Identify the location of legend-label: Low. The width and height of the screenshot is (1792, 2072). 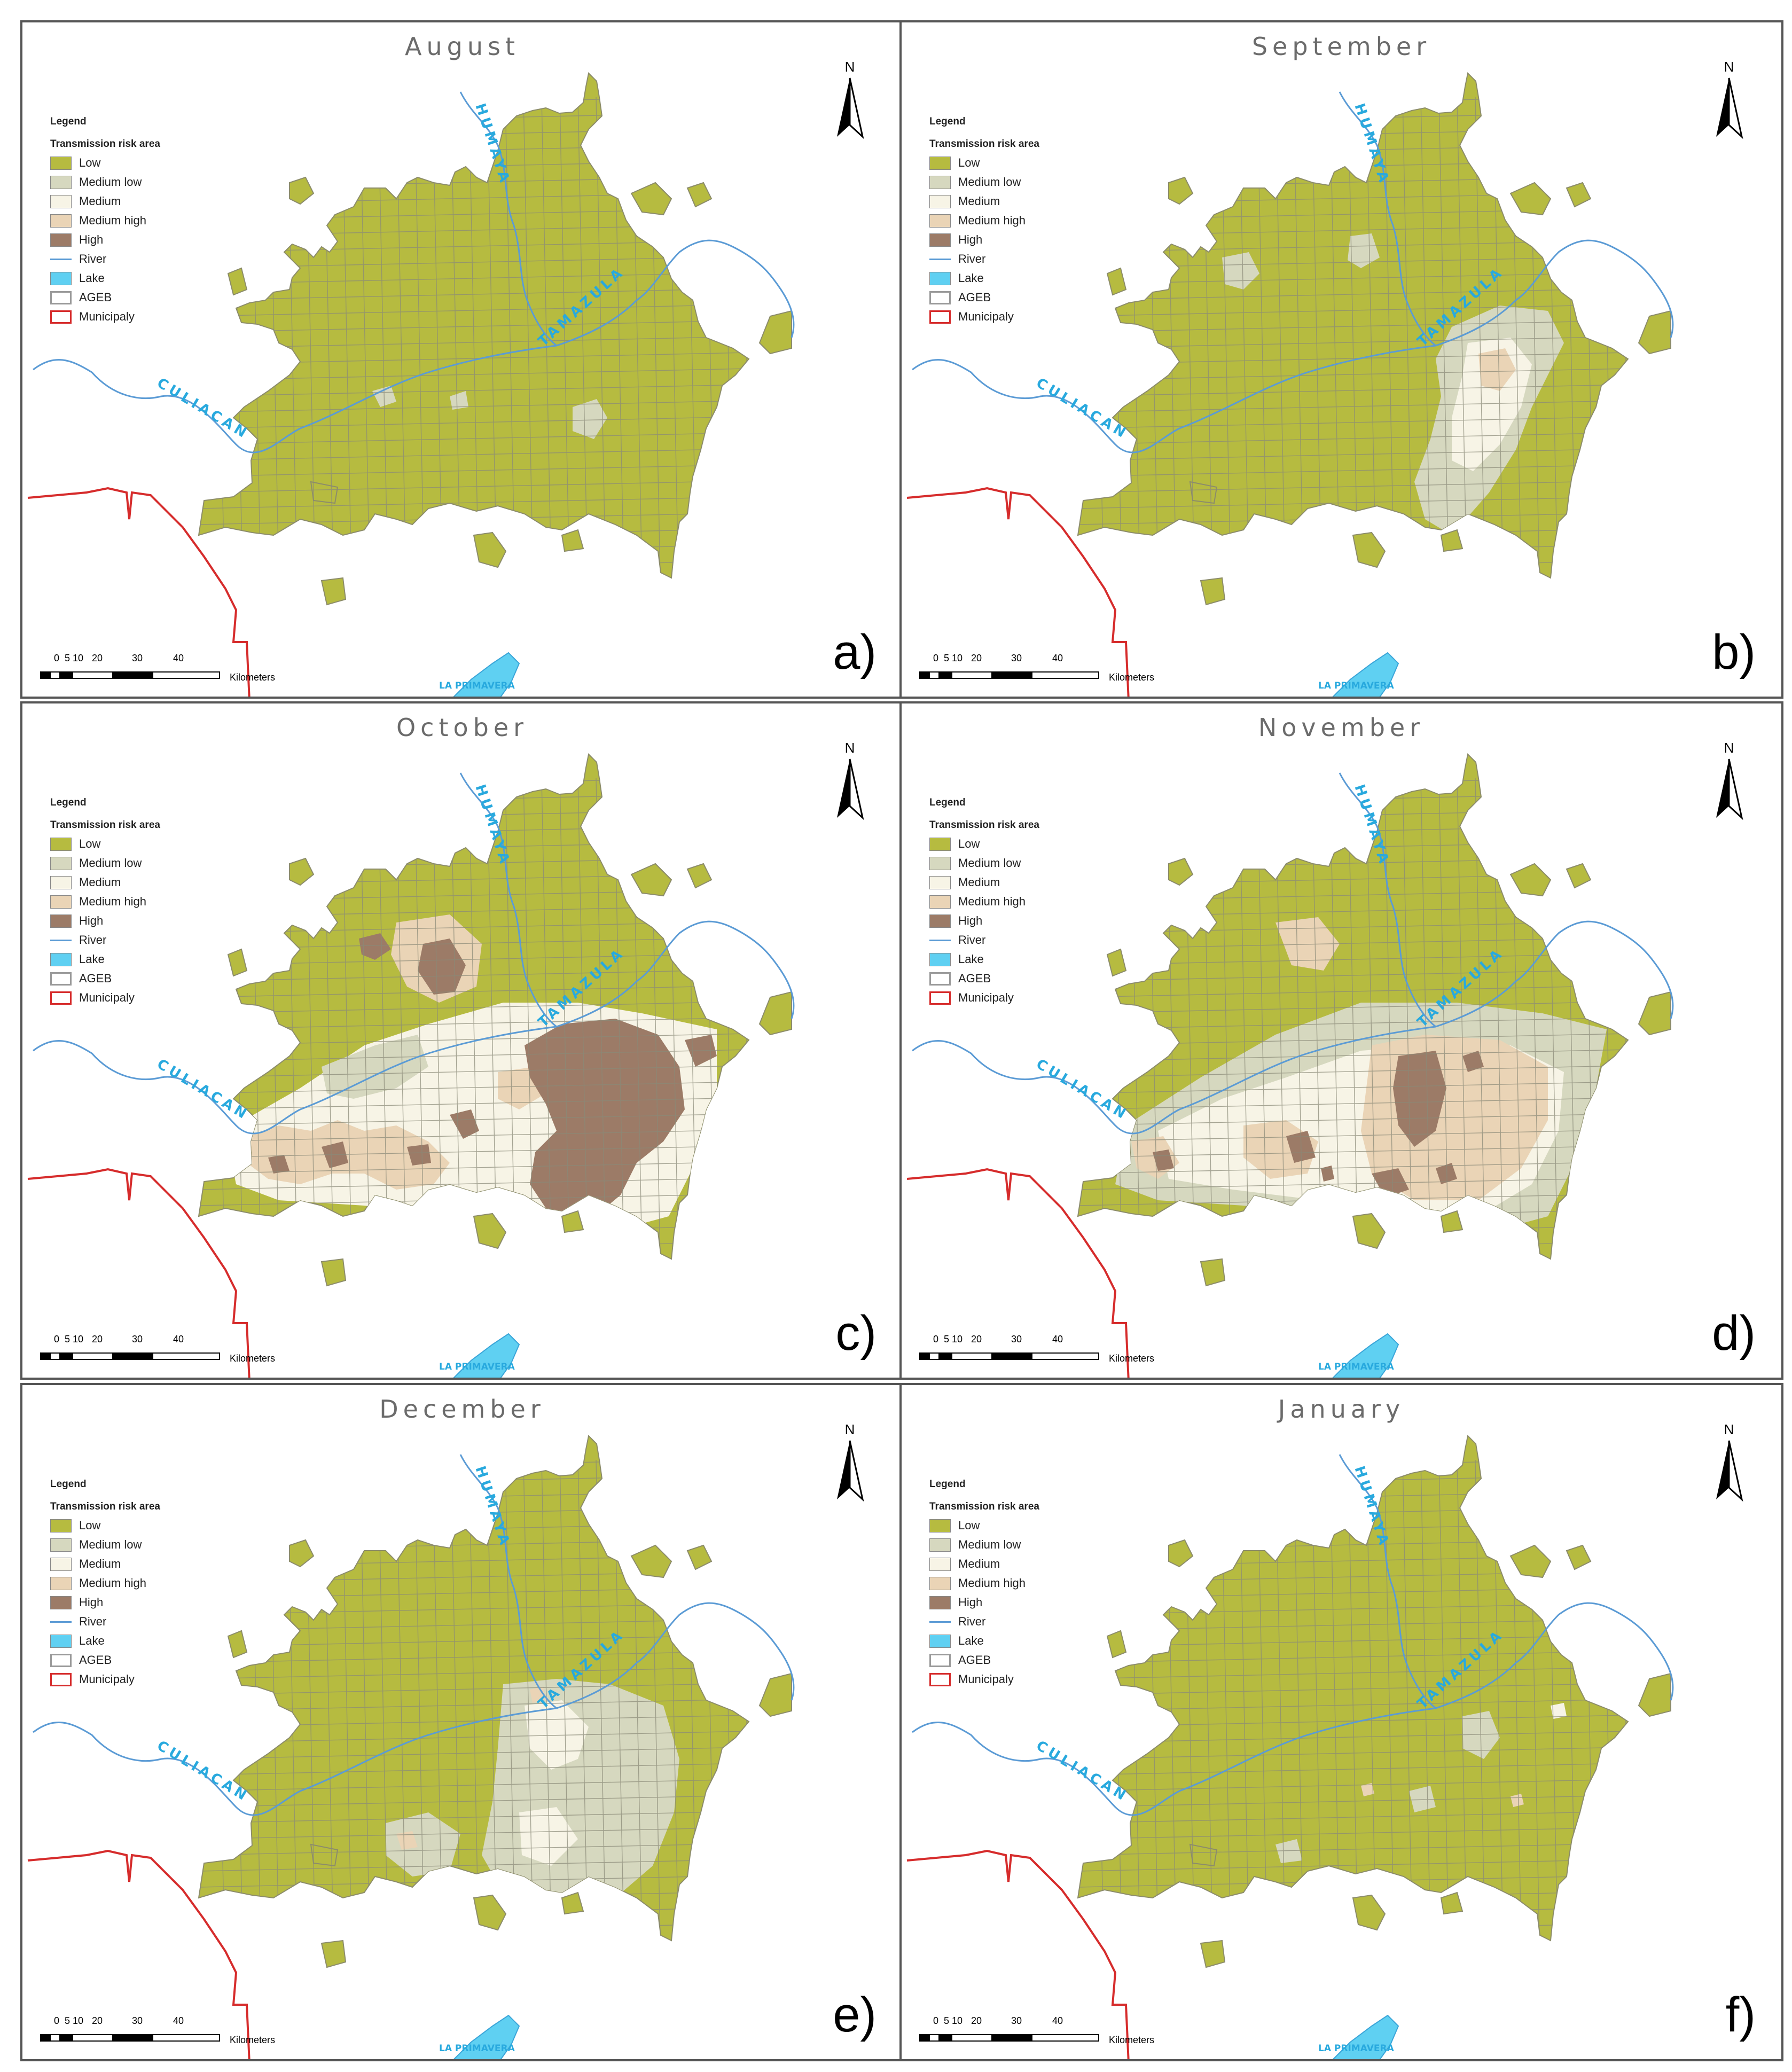
(90, 1525).